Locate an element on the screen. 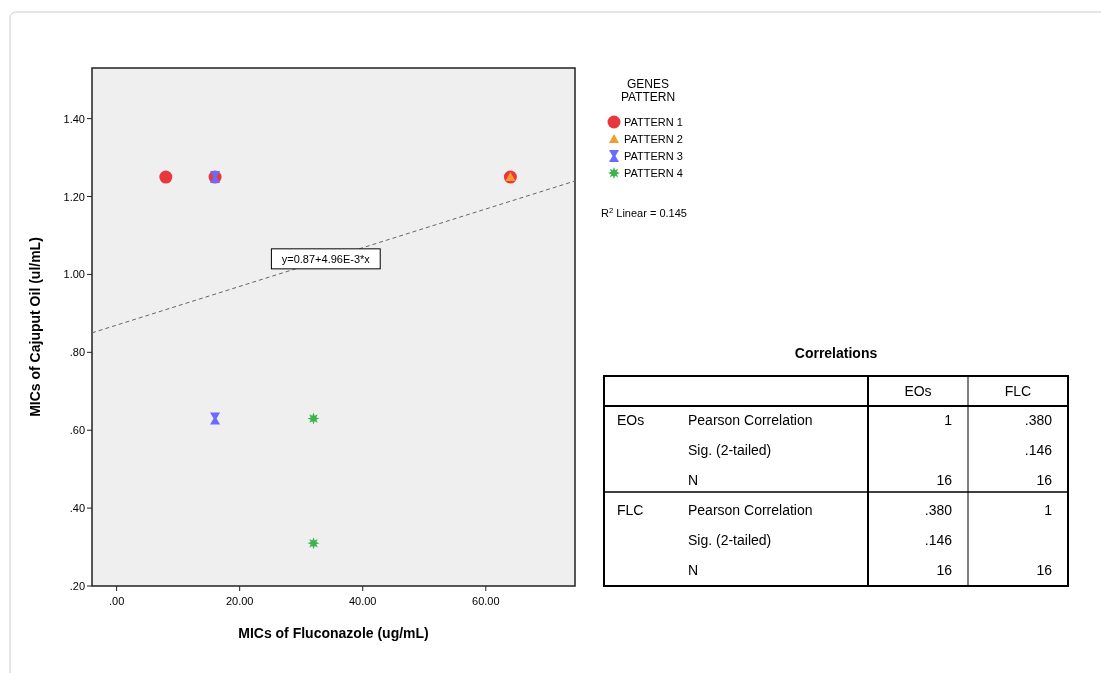 This screenshot has height=673, width=1101. legend-label: PATTERN 2 is located at coordinates (653, 139).